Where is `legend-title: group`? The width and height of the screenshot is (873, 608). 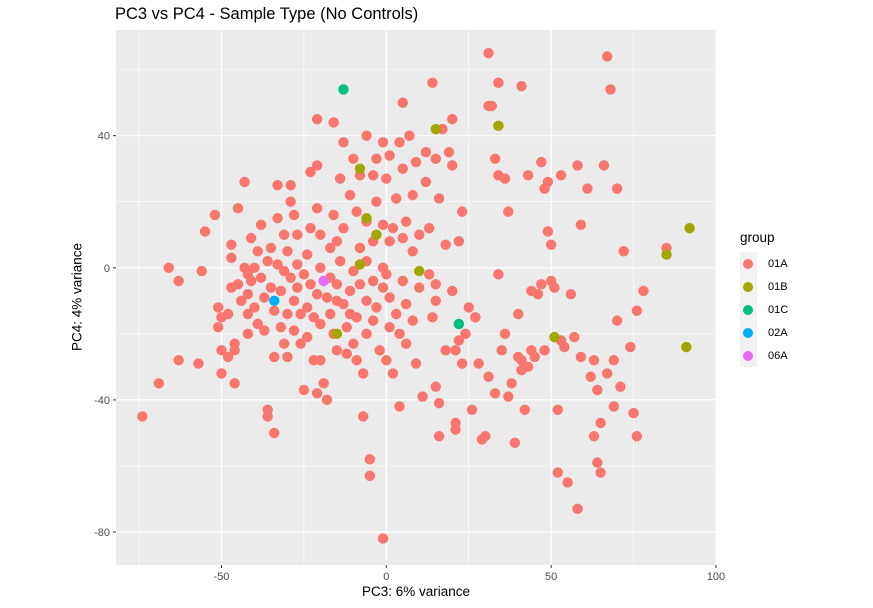
legend-title: group is located at coordinates (757, 237).